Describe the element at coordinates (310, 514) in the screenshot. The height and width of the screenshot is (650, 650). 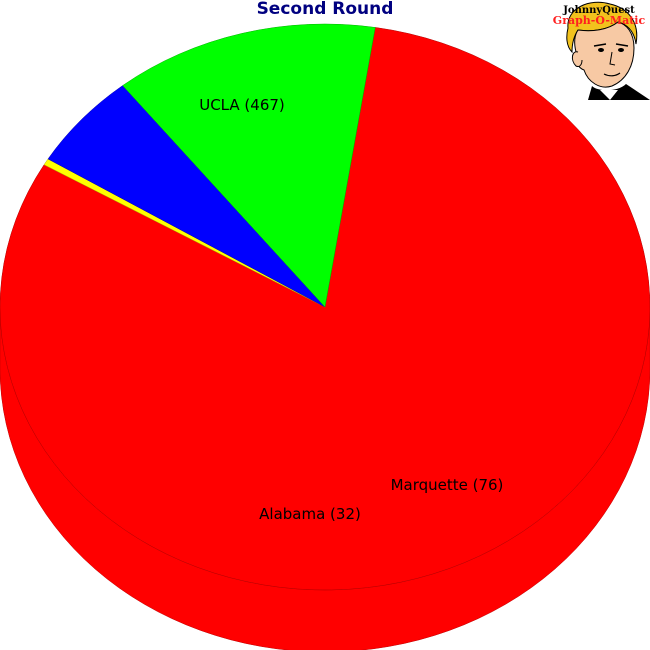
I see `slice-label-alabama: Alabama (32)` at that location.